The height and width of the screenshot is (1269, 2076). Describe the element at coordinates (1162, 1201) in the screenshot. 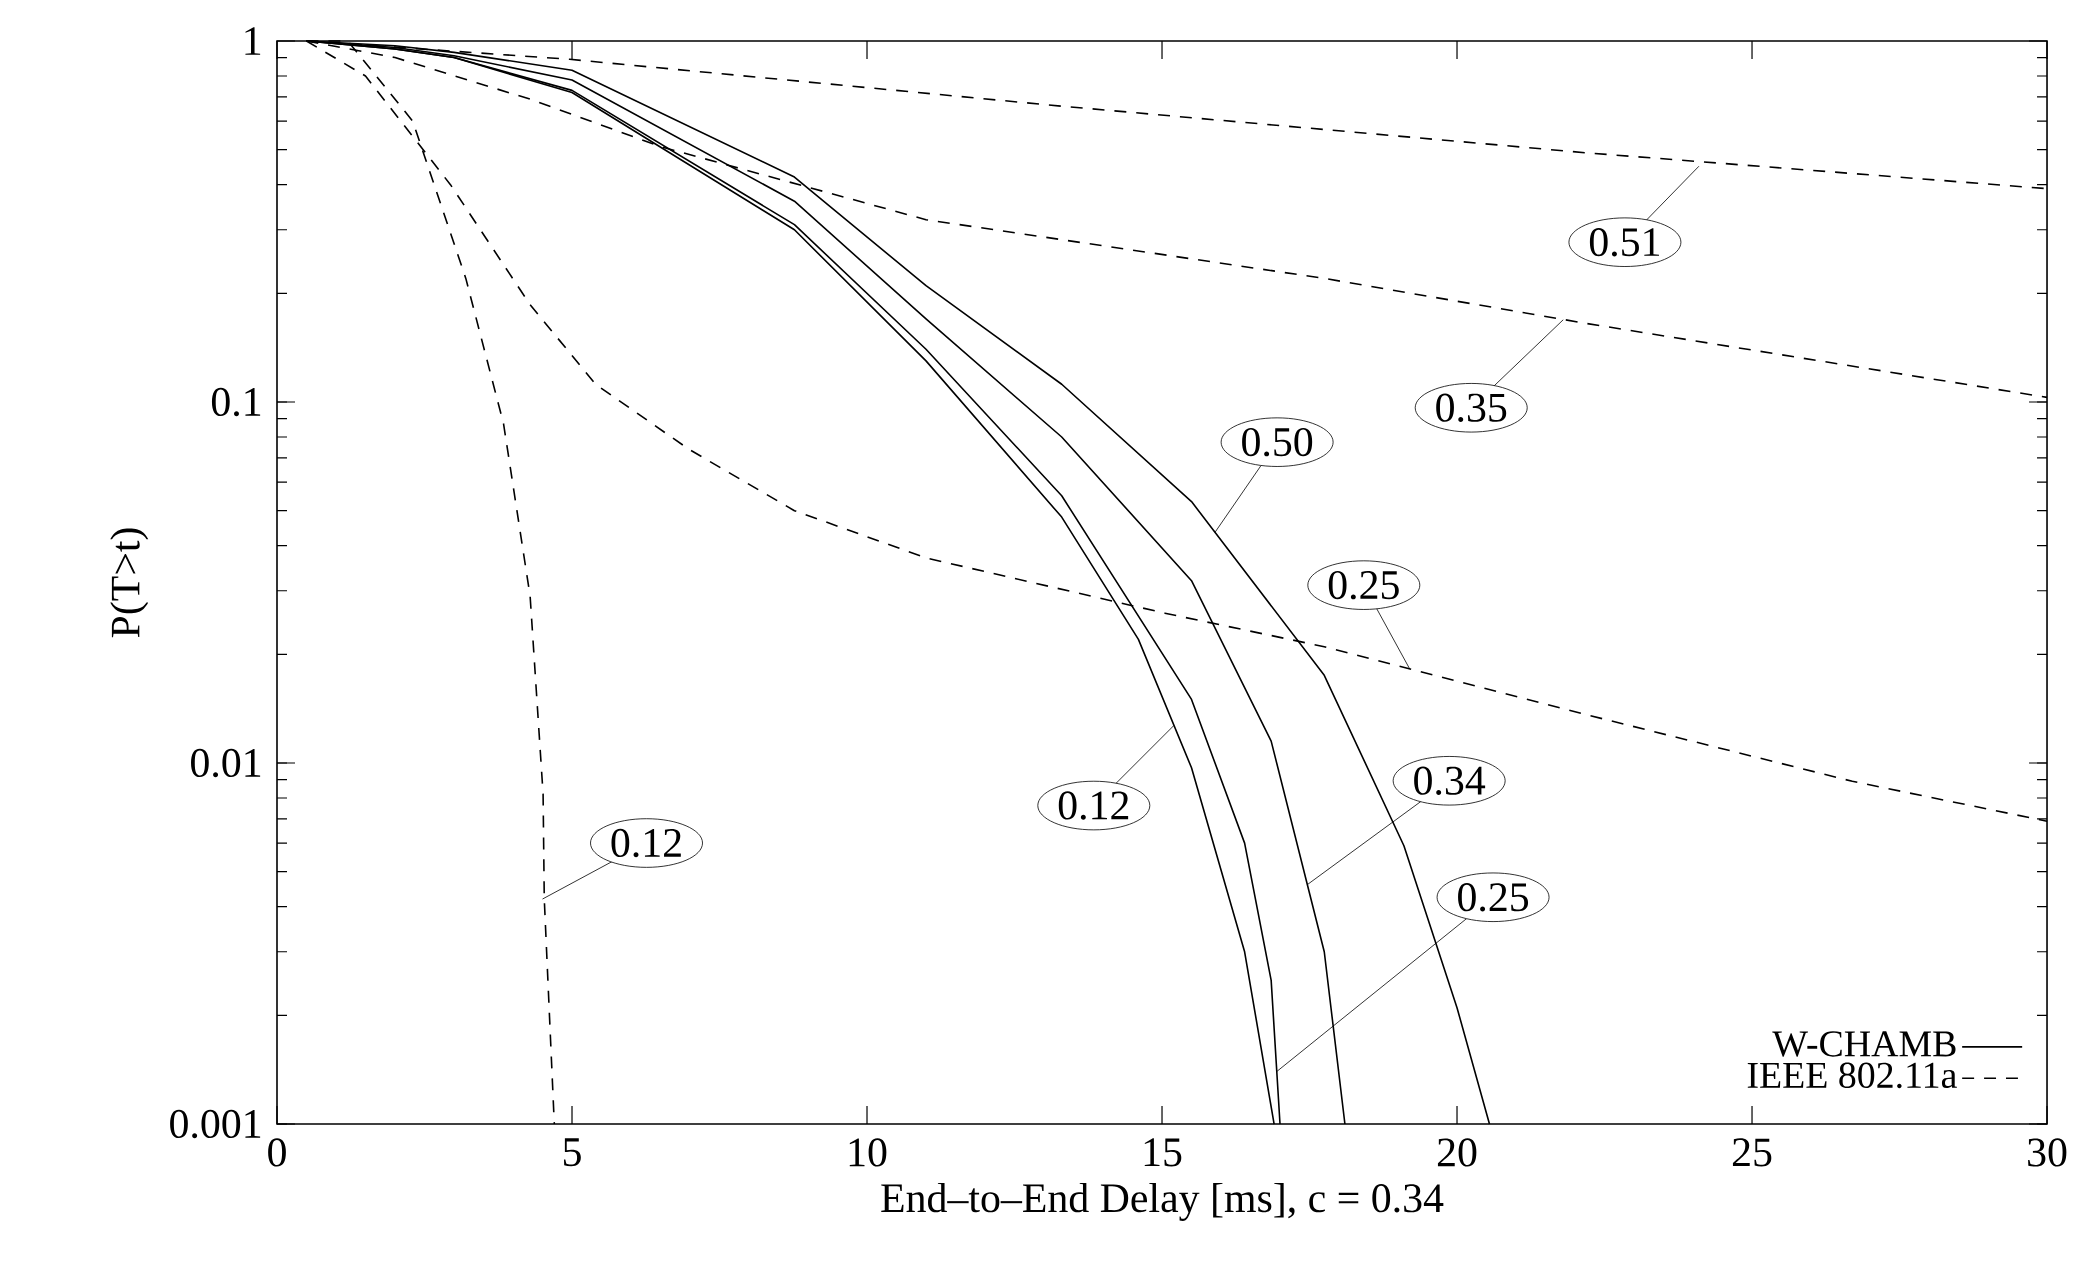

I see `x-axis-title: End–to–End Delay [ms], c = 0.34` at that location.